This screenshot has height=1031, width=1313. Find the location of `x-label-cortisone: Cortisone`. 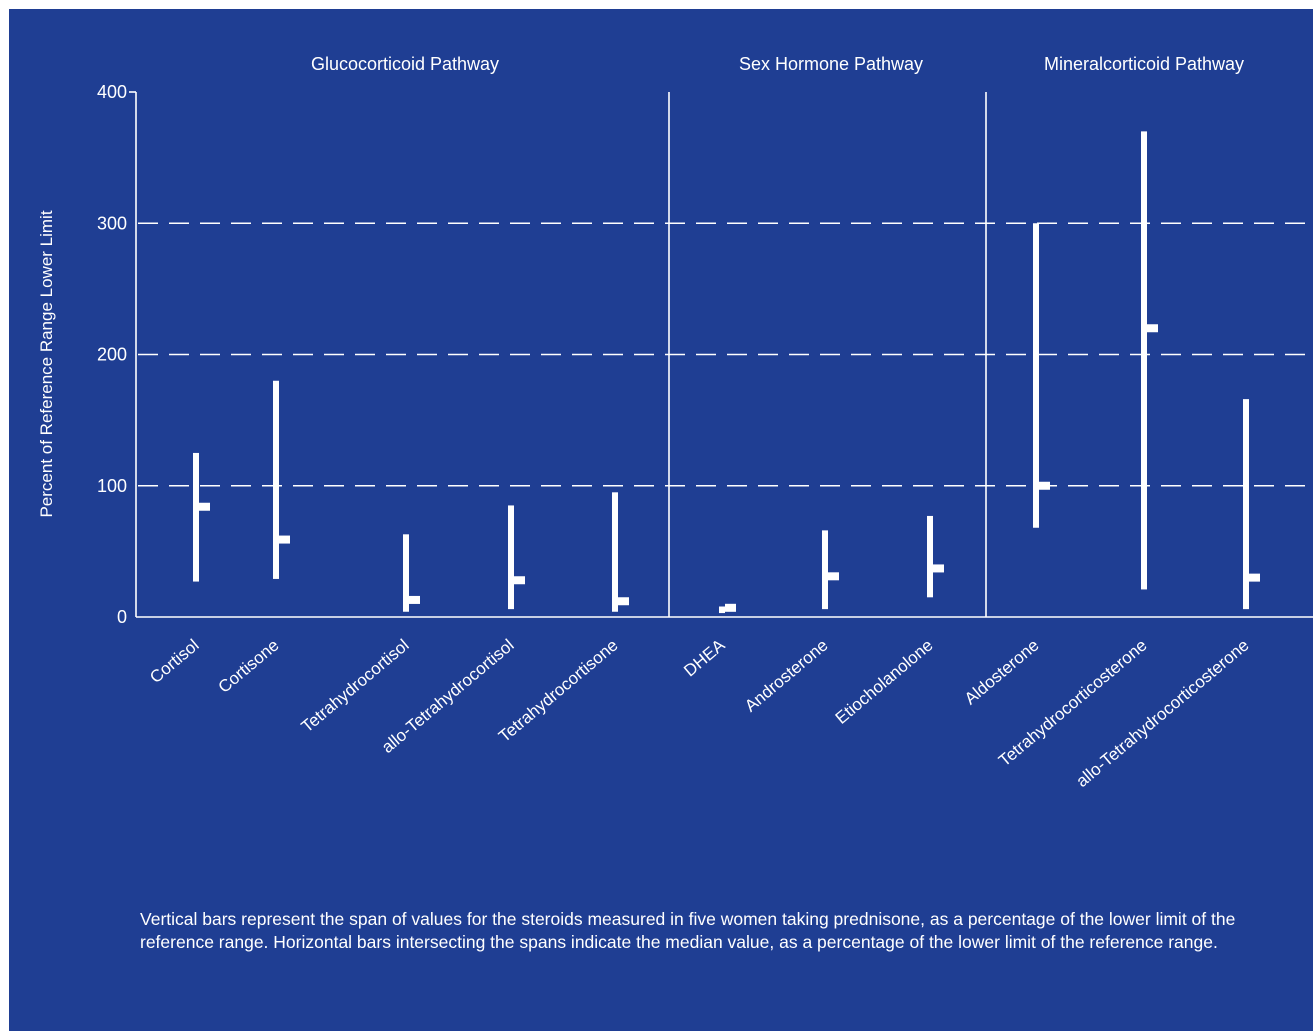

x-label-cortisone: Cortisone is located at coordinates (249, 666).